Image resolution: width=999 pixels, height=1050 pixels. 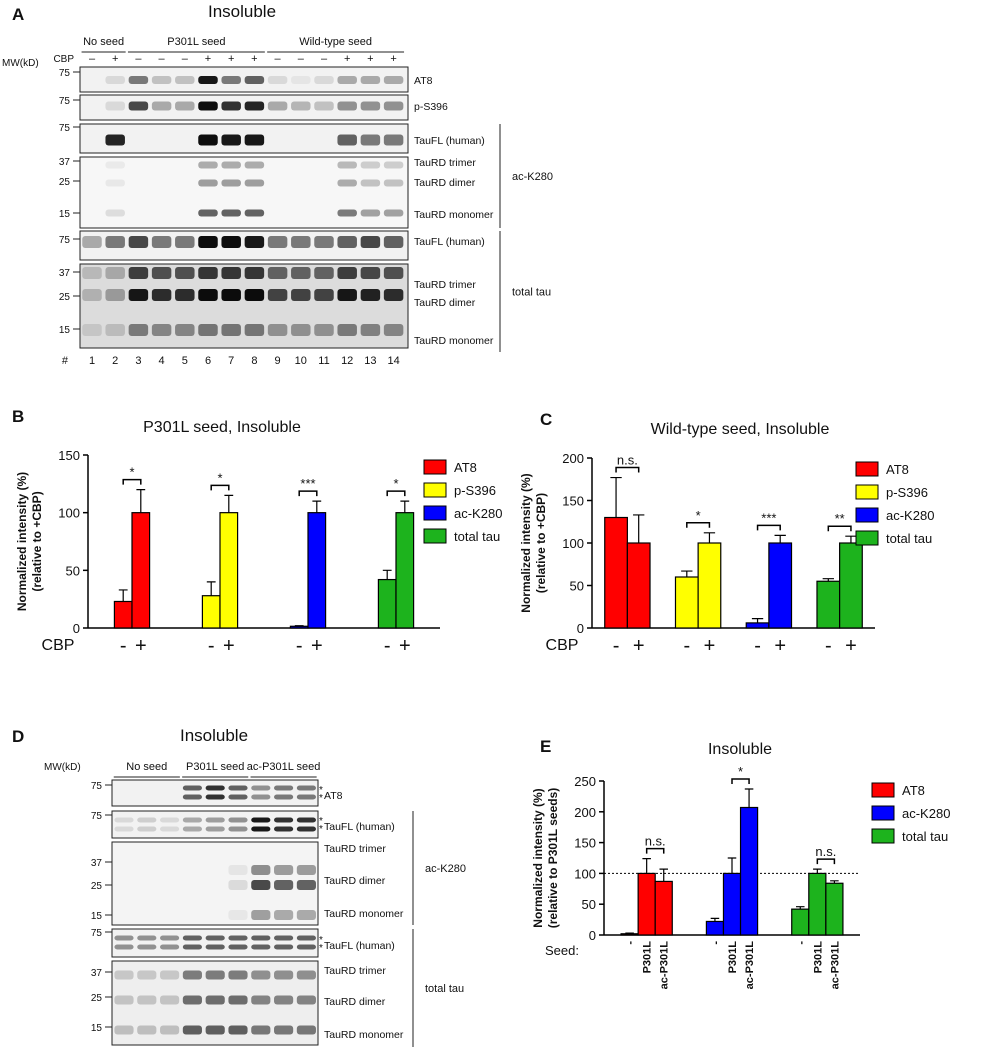 I want to click on group-label: Wild-type seed, so click(x=335, y=42).